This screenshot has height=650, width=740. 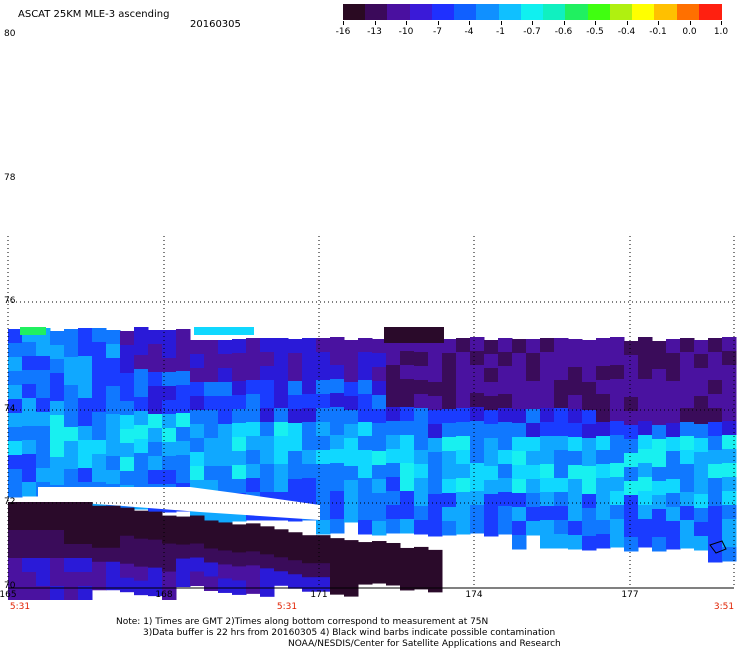 What do you see at coordinates (437, 32) in the screenshot?
I see `color-scale-label: -7` at bounding box center [437, 32].